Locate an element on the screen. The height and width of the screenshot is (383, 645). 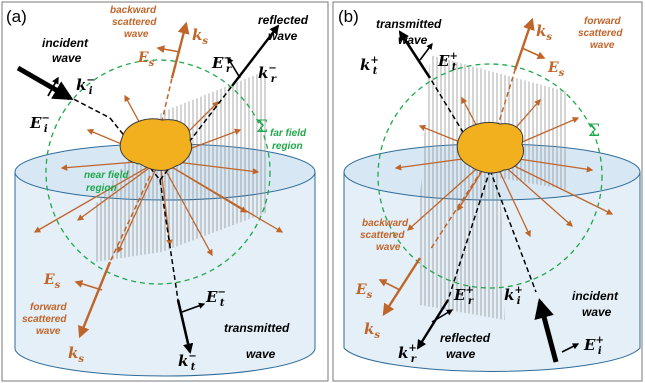
transmitted-label-b: transmitted wave is located at coordinates (410, 32).